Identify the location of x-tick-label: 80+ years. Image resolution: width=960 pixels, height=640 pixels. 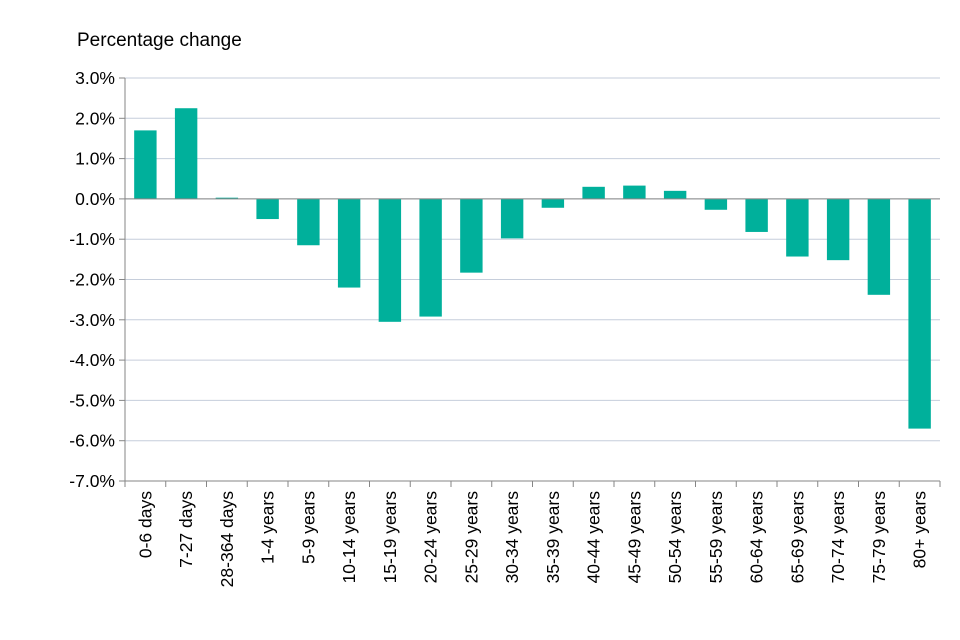
(920, 530).